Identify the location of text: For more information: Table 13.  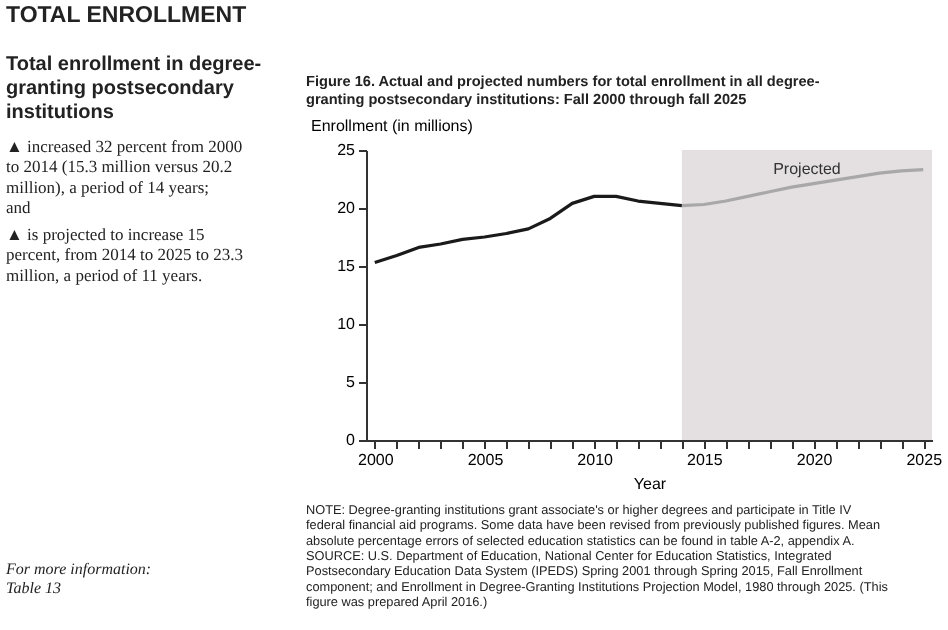
(78, 579).